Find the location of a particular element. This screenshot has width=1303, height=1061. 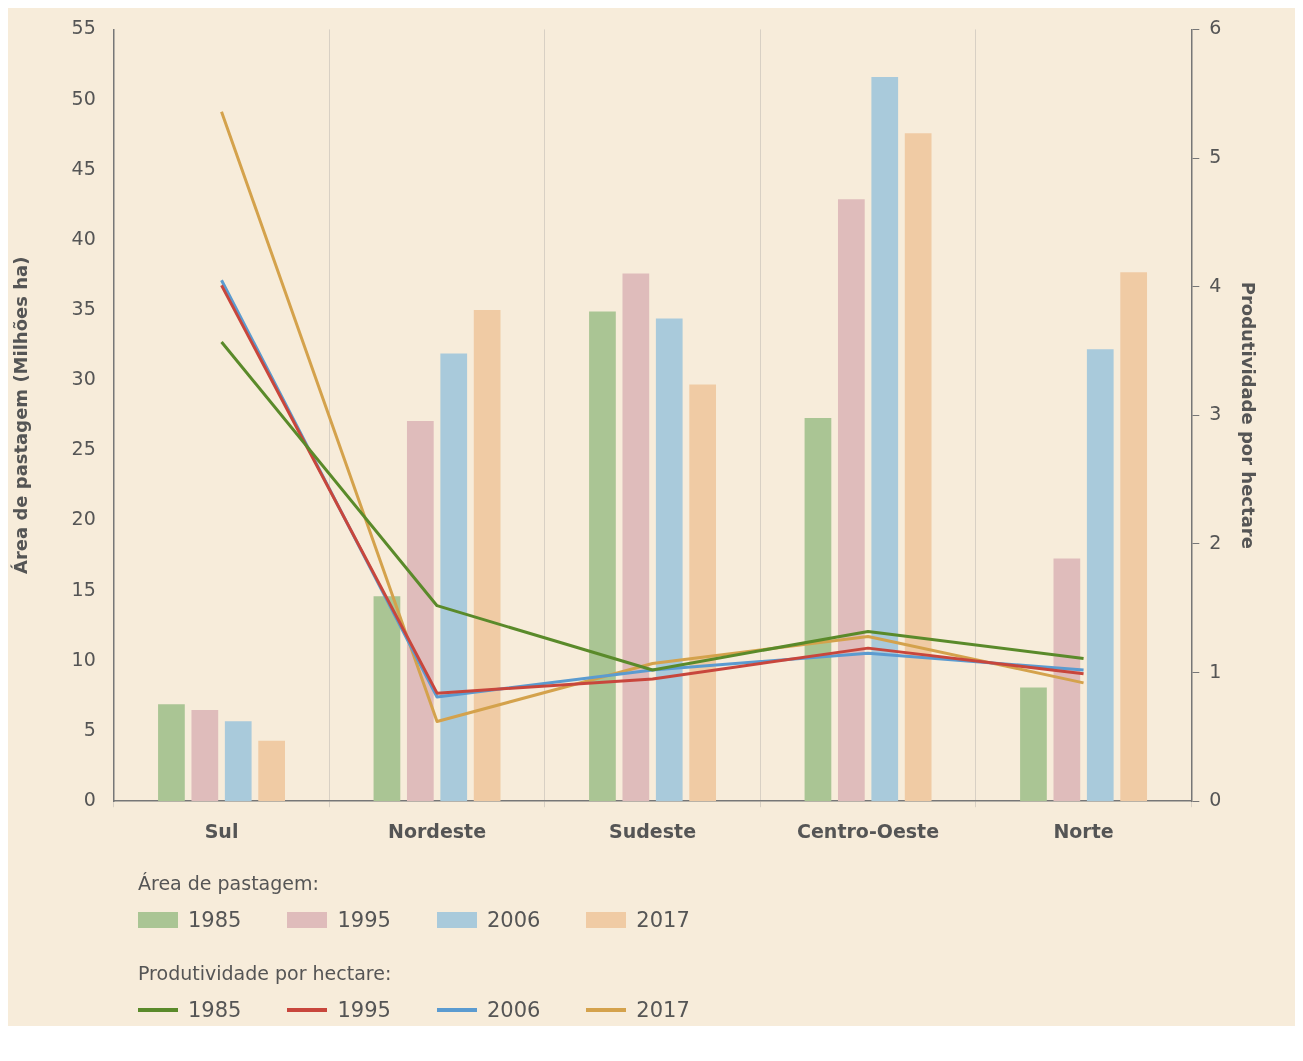

y2-tick-label: 0 is located at coordinates (1215, 799).